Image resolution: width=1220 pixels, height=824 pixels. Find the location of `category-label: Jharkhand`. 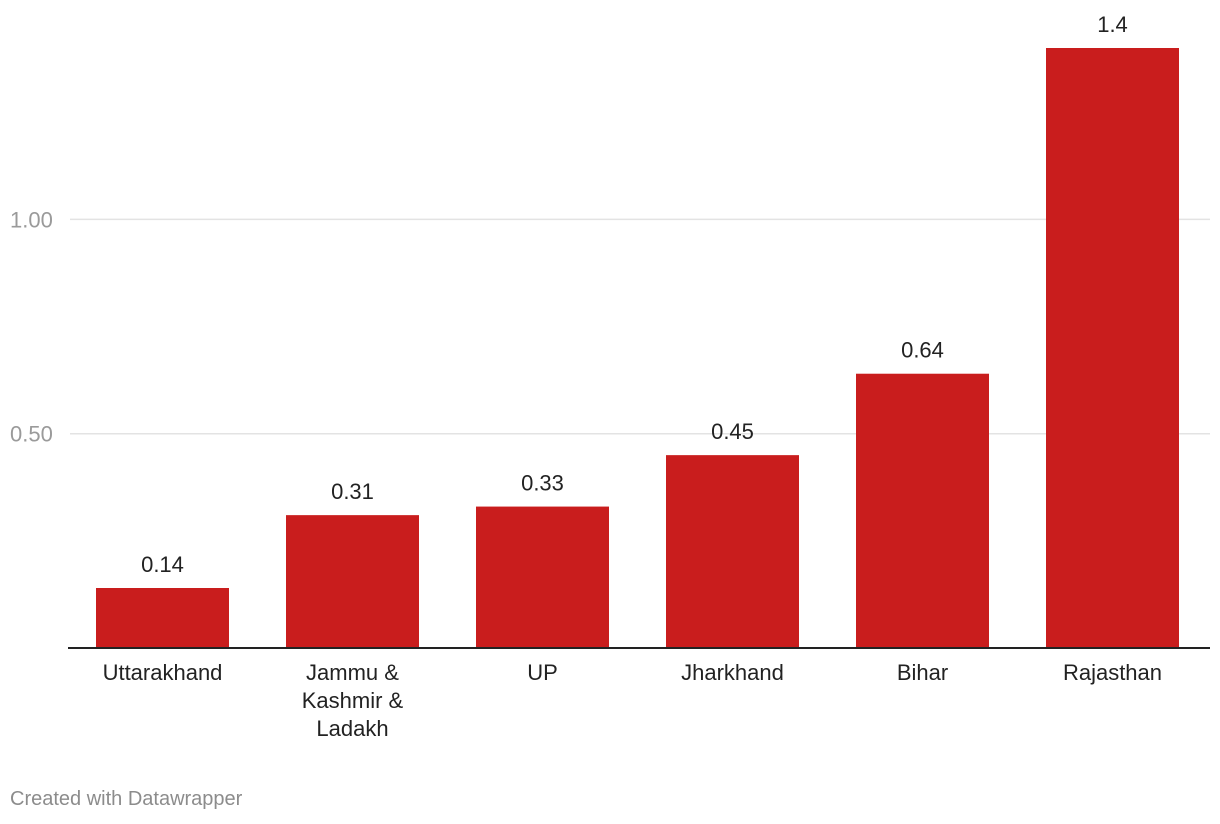

category-label: Jharkhand is located at coordinates (732, 672).